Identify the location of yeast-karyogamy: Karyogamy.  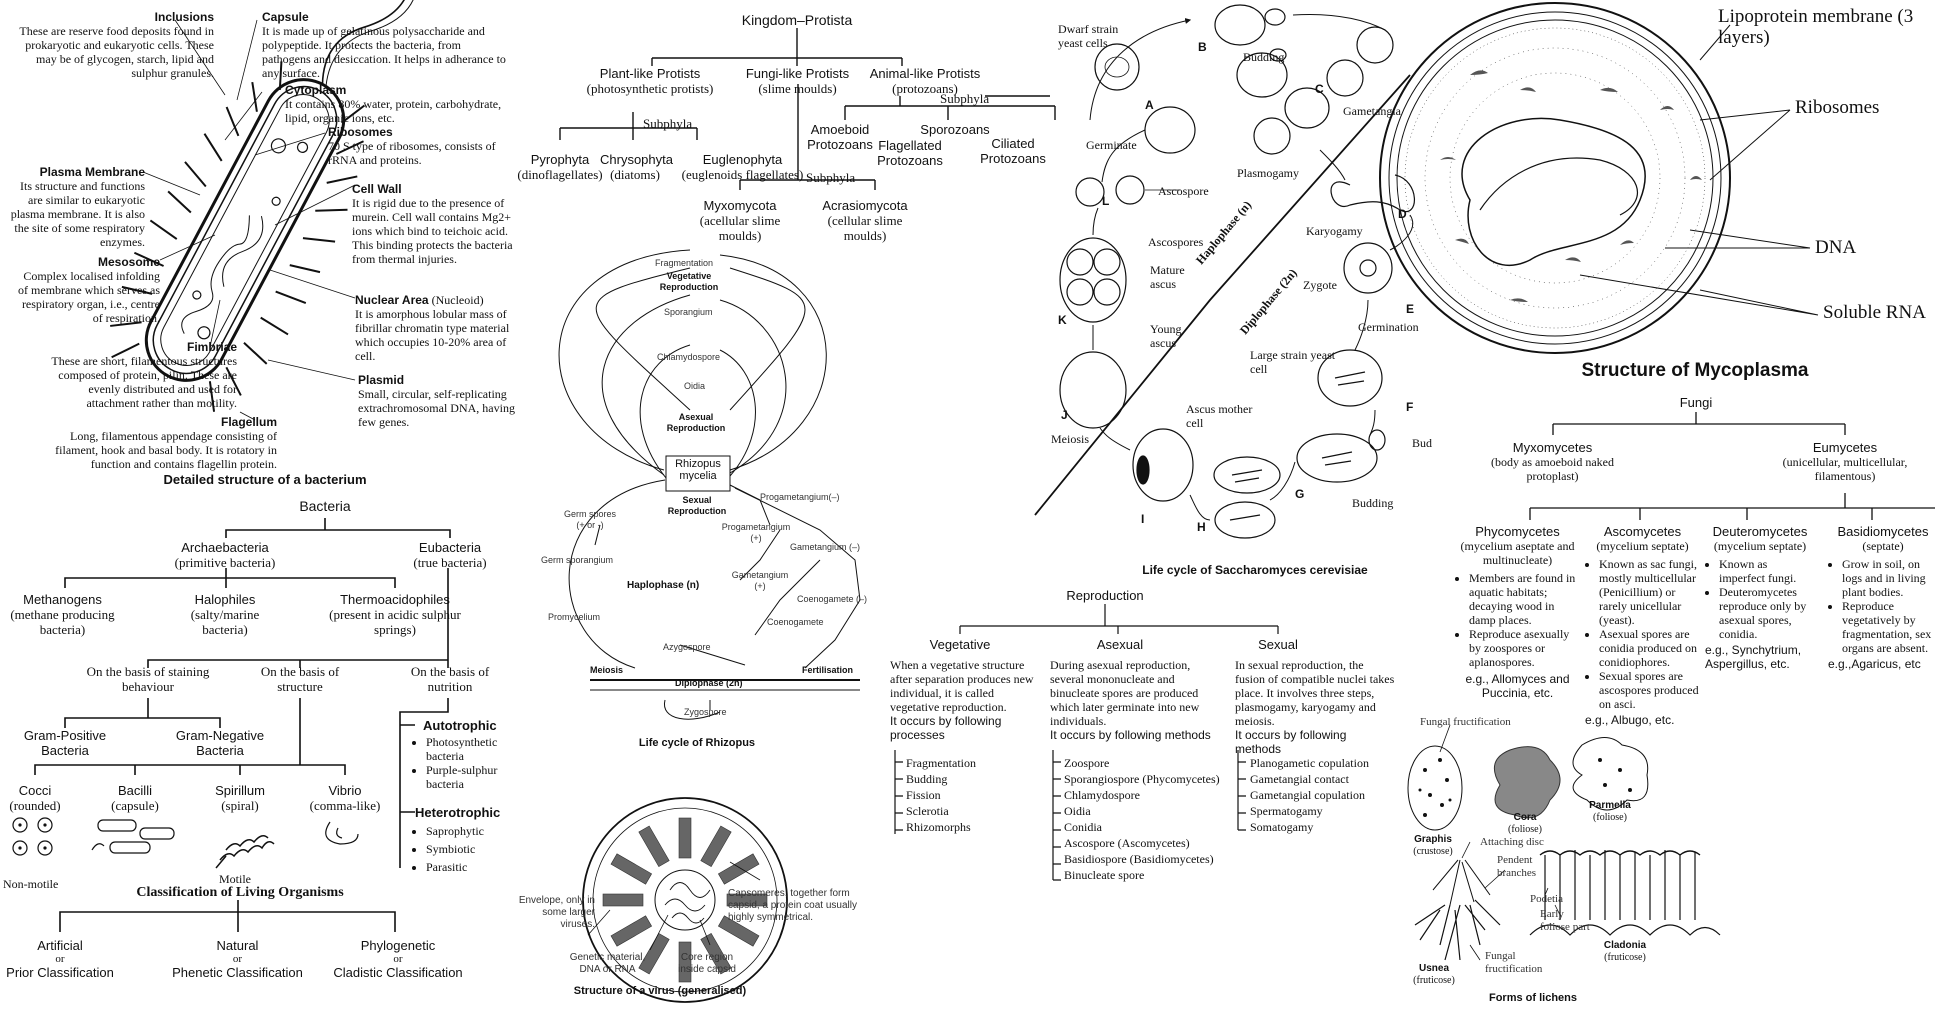
(1334, 231).